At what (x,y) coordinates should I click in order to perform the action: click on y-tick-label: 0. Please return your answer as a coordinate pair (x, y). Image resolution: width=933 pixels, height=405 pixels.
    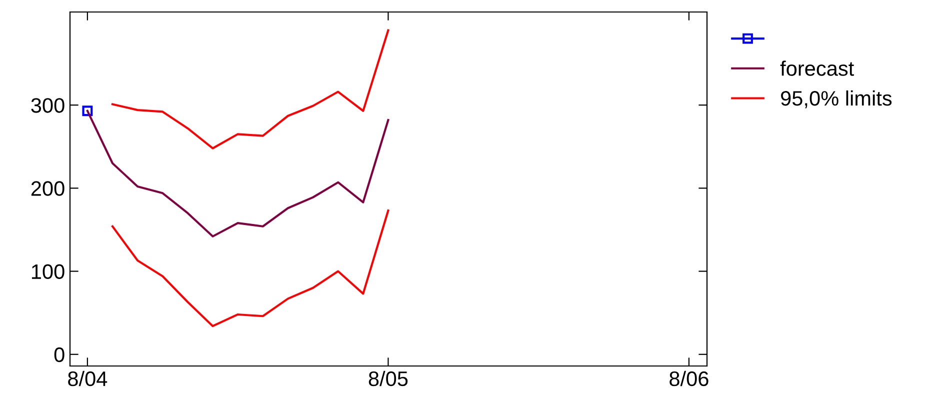
    Looking at the image, I should click on (59, 354).